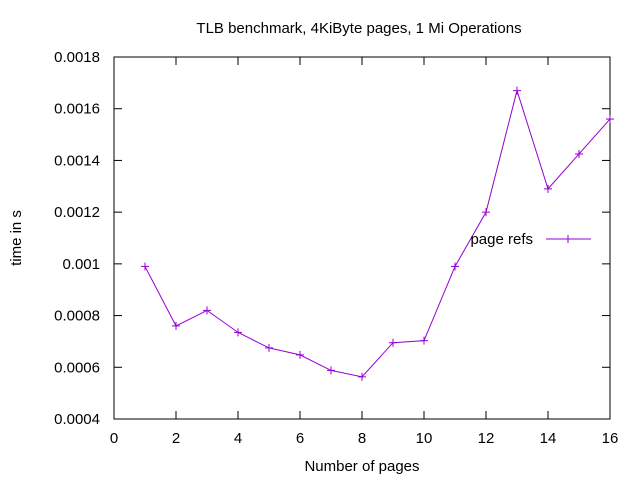 This screenshot has height=480, width=640. What do you see at coordinates (77, 212) in the screenshot?
I see `y-tick-label: 0.0012` at bounding box center [77, 212].